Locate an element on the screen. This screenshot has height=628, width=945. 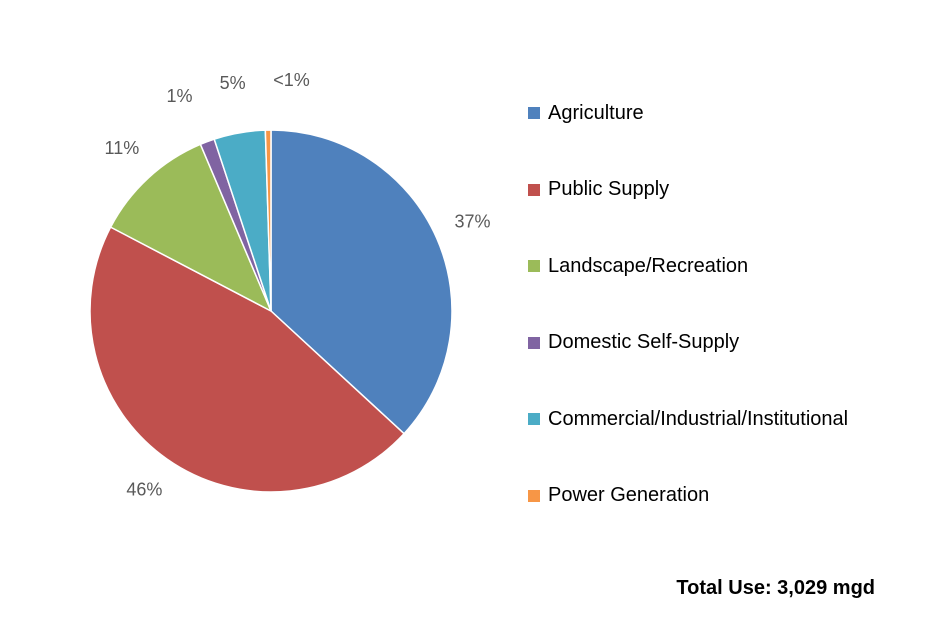
legend-item: Domestic Self-Supply is located at coordinates (688, 343).